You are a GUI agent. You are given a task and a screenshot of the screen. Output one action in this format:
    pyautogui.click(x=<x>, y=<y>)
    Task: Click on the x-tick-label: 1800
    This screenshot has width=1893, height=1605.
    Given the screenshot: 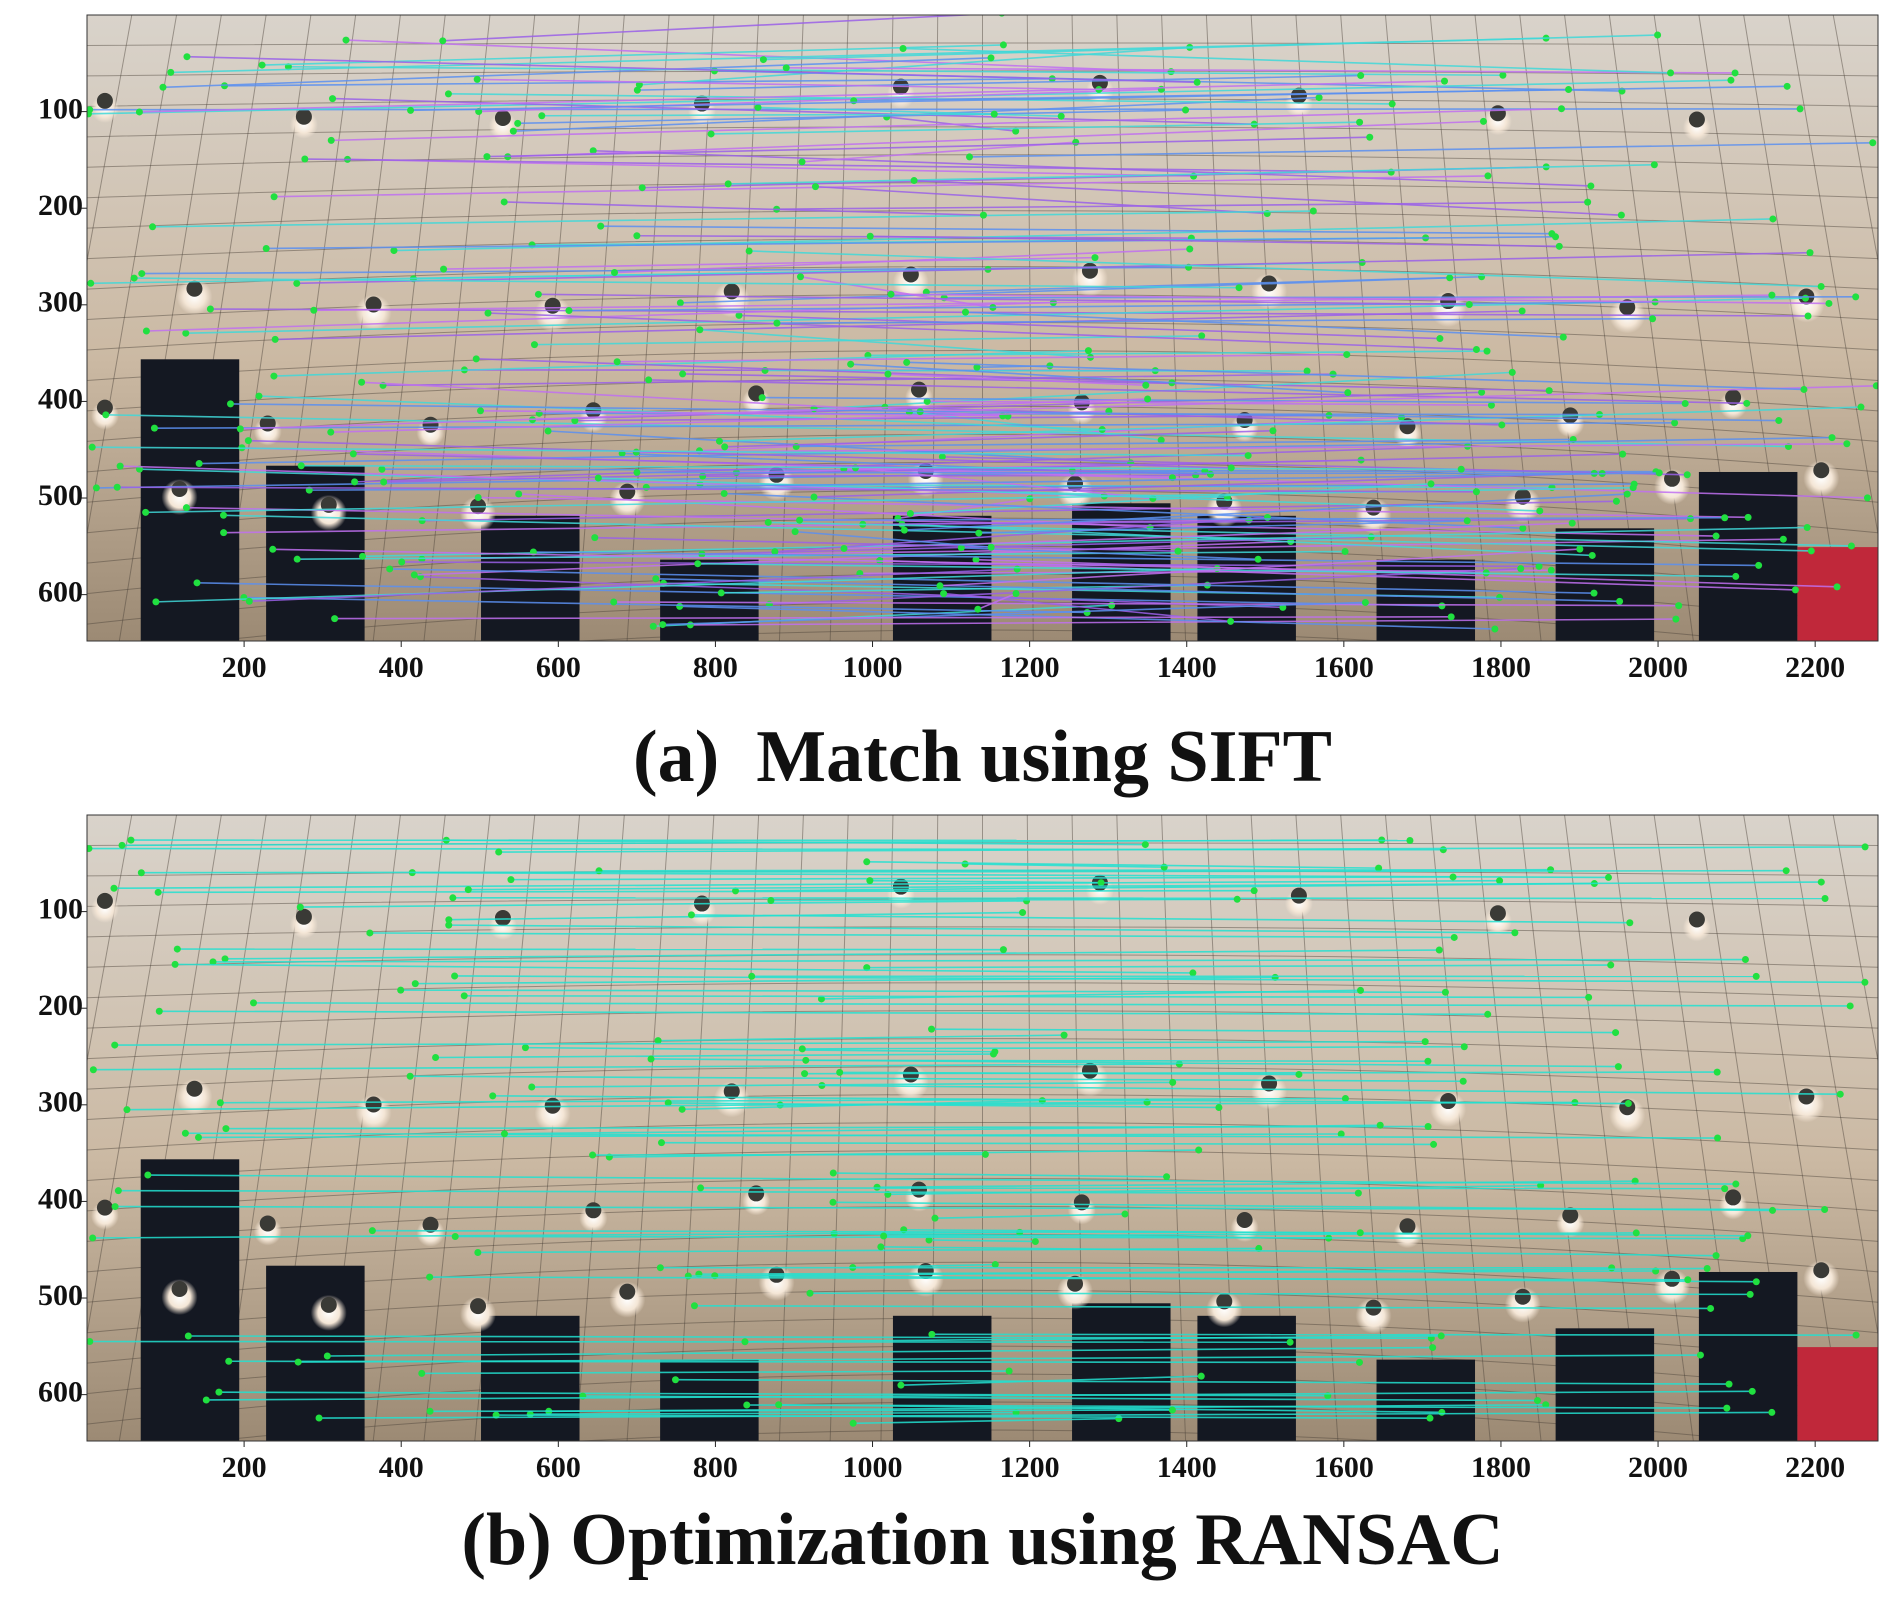 What is the action you would take?
    pyautogui.click(x=1501, y=667)
    